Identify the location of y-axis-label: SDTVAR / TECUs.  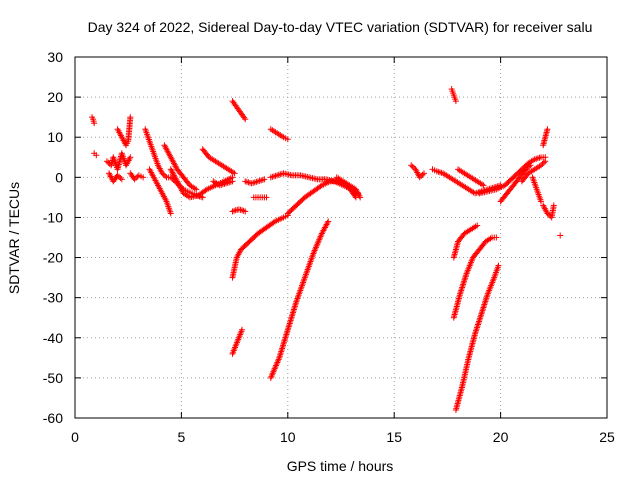
(14, 238).